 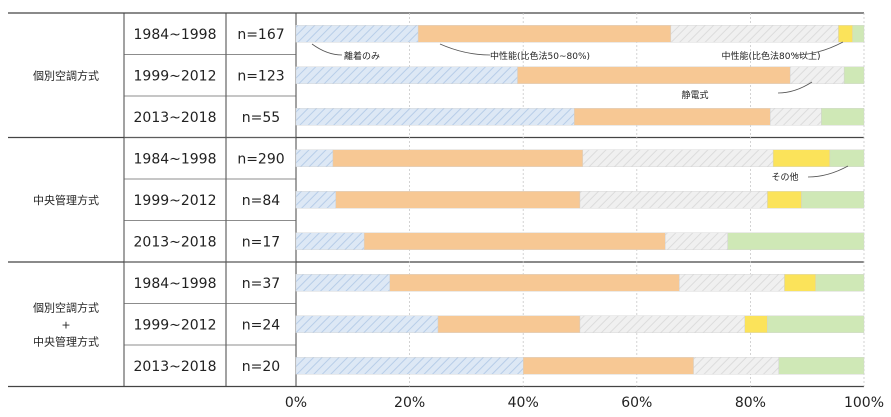 I want to click on annotation-label: 静電式, so click(x=694, y=95).